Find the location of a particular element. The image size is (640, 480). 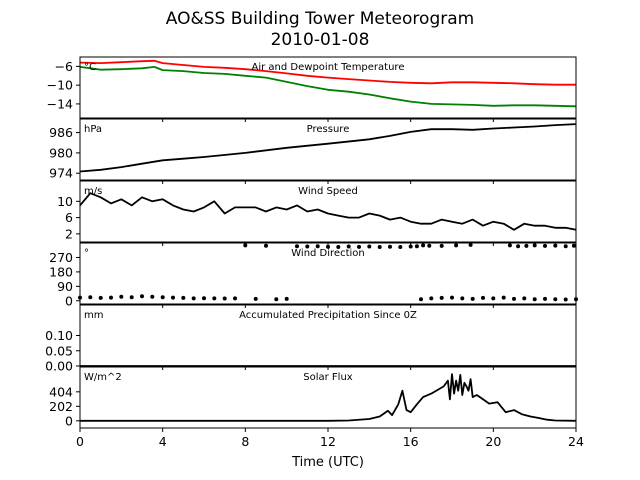

x-tick-label-5: 20 is located at coordinates (493, 441).